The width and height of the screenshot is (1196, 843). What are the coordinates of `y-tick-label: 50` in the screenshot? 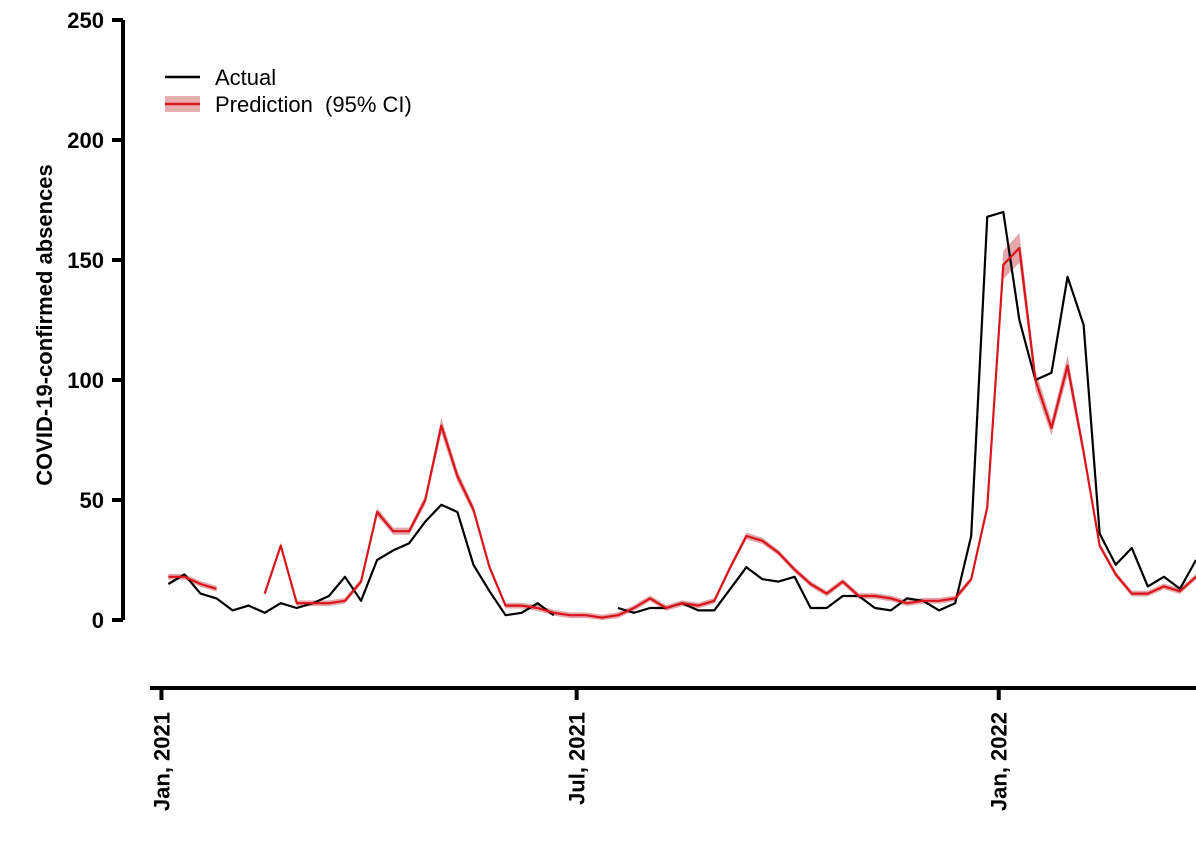 It's located at (92, 500).